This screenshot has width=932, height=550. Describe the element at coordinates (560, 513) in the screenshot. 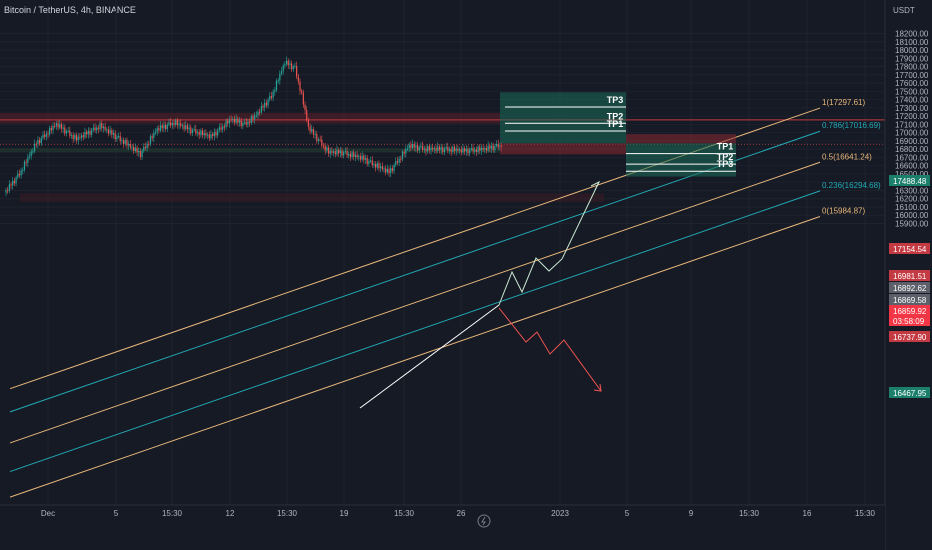

I see `time-tick-label: 2023` at that location.